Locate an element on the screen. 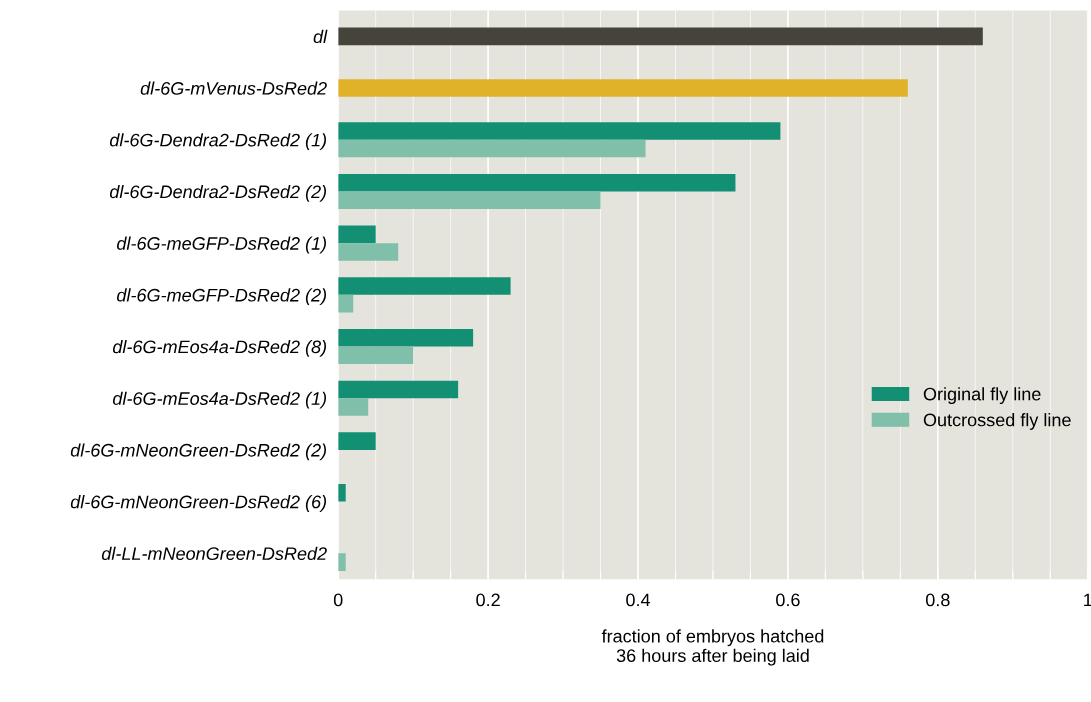 The width and height of the screenshot is (1091, 702). legend-label: Original fly line is located at coordinates (982, 396).